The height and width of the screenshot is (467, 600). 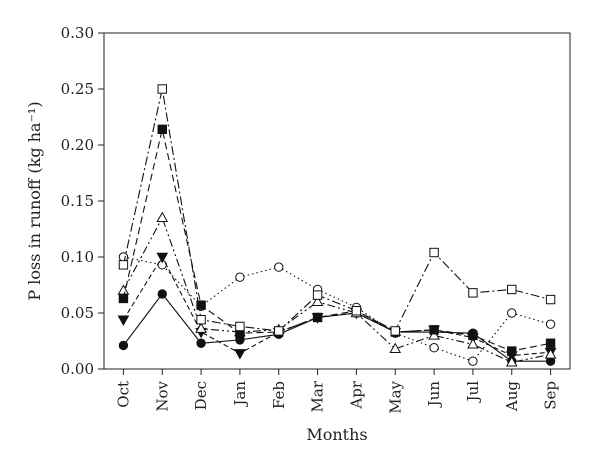 I want to click on x-tick-label: Mar, so click(x=318, y=396).